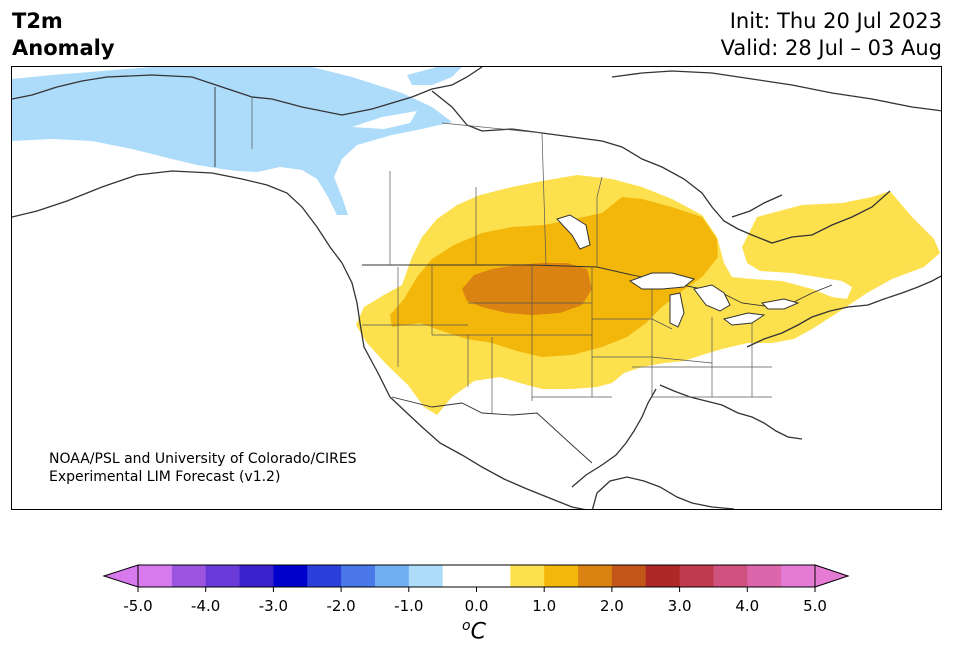 This screenshot has height=660, width=953. Describe the element at coordinates (273, 606) in the screenshot. I see `colorbar-tick-label: -3.0` at that location.